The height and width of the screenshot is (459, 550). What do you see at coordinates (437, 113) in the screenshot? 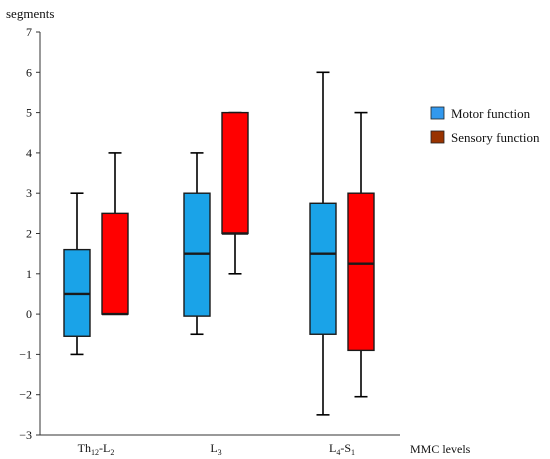
I see `legend-swatch-motor` at bounding box center [437, 113].